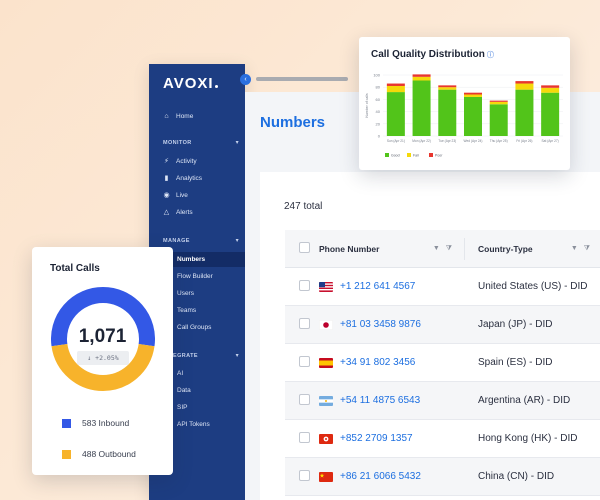 This screenshot has height=500, width=600. I want to click on sidebar-item-live: ◉ Live, so click(175, 195).